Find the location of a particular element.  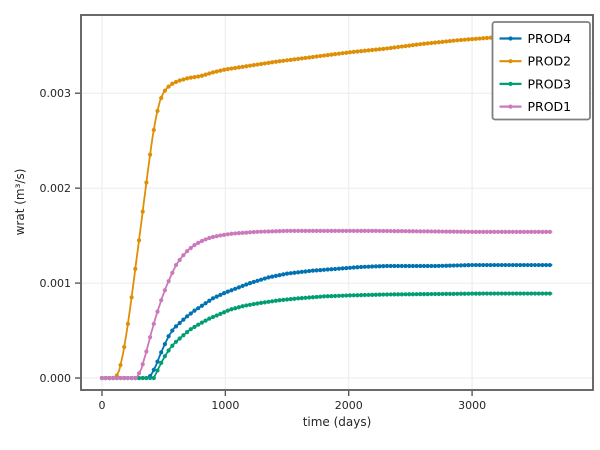

y-tick-label: 0.002 is located at coordinates (56, 188).